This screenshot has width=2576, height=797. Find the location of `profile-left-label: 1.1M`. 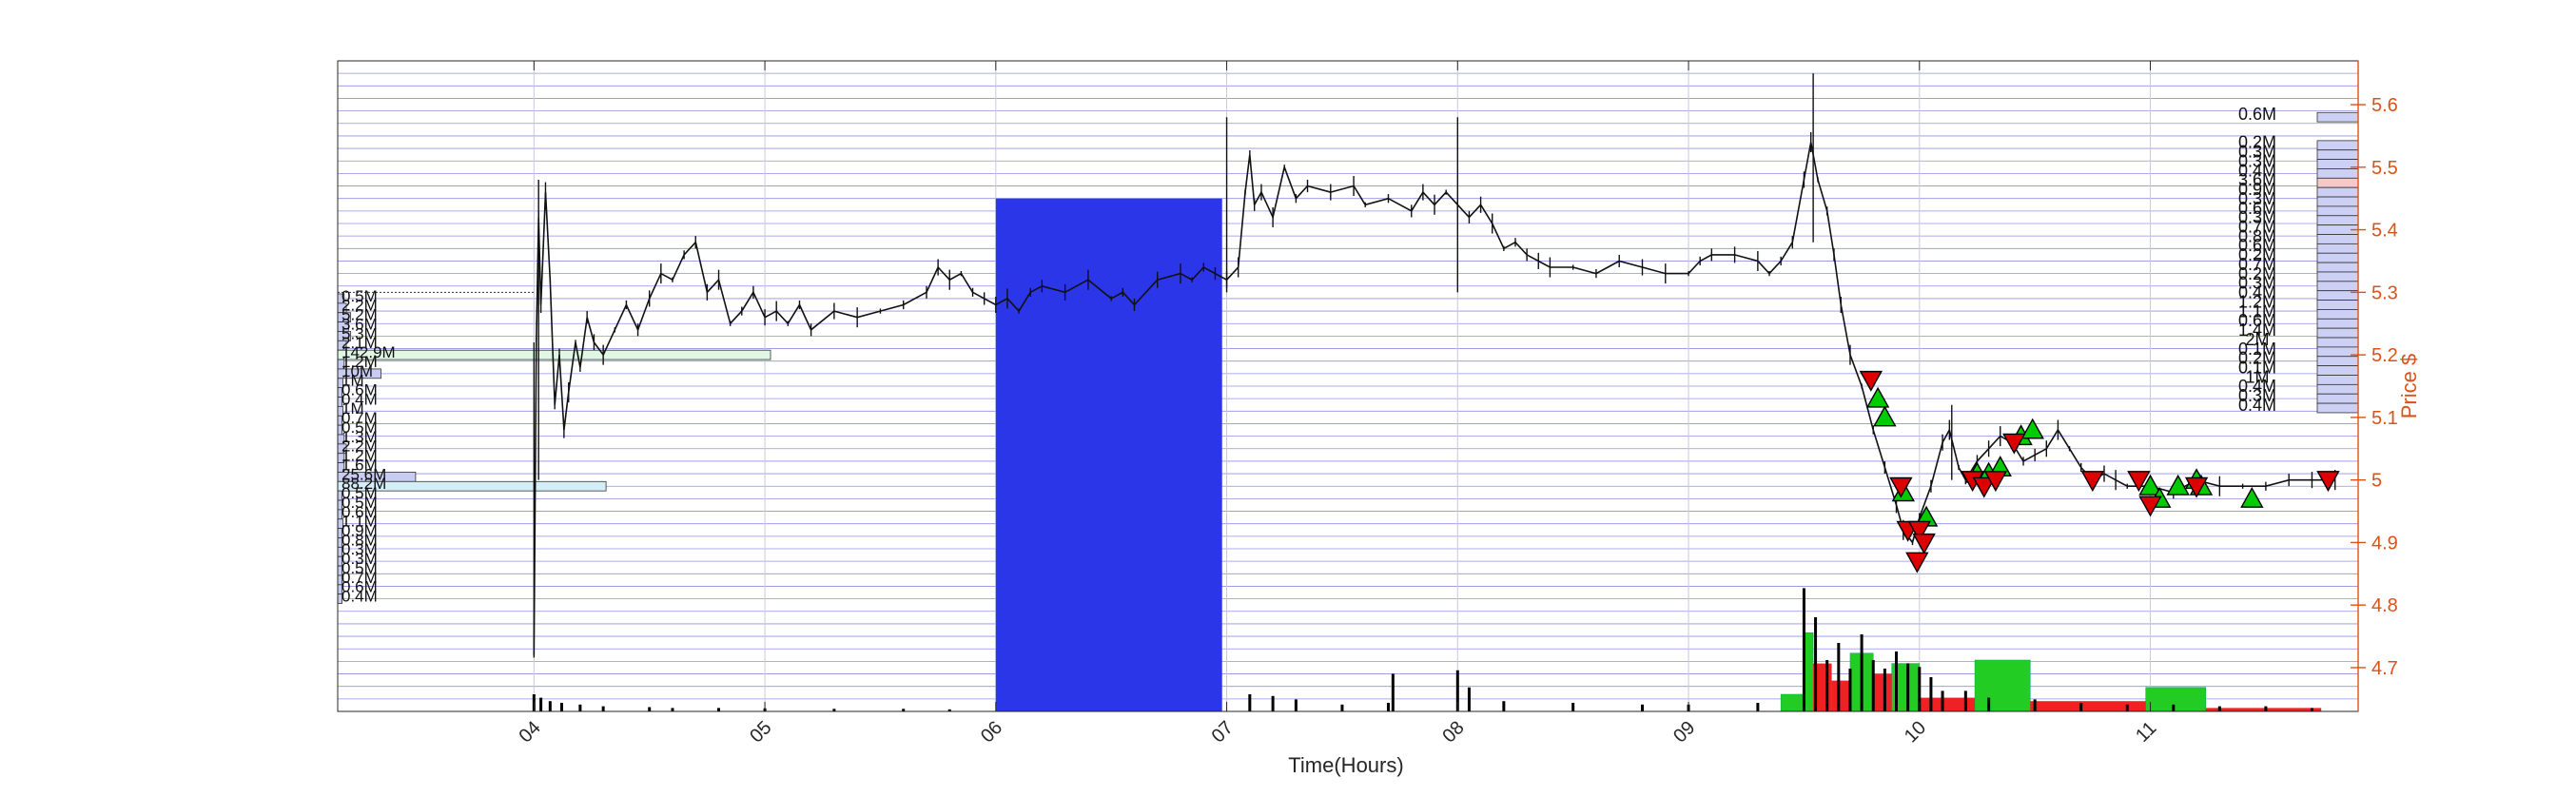

profile-left-label: 1.1M is located at coordinates (360, 522).